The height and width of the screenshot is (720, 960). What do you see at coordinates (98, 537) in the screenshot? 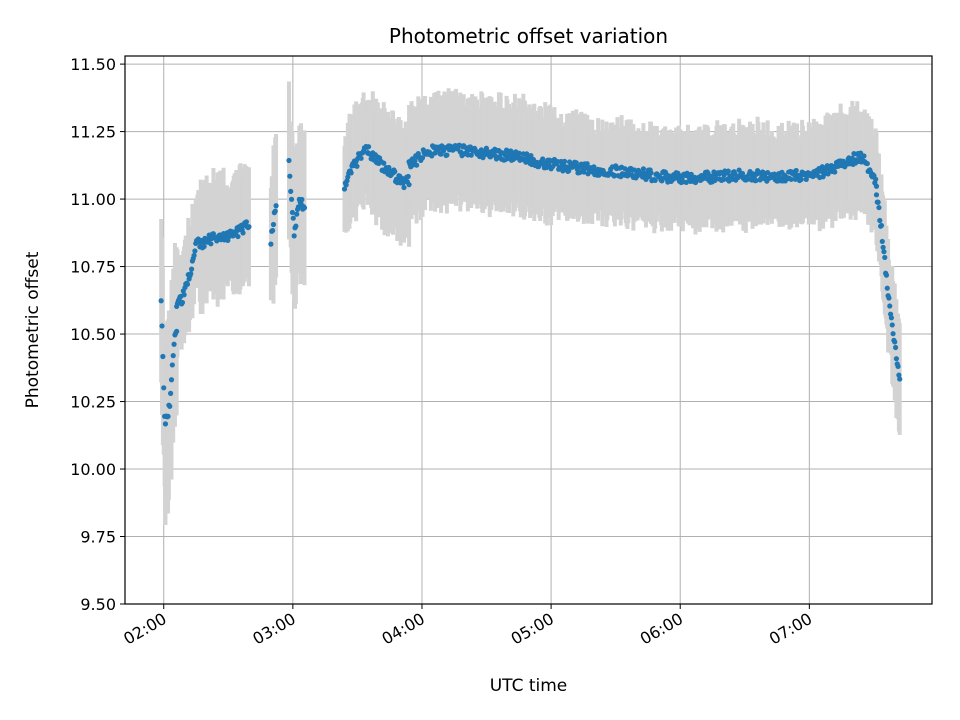
I see `y-tick-label: 9.75` at bounding box center [98, 537].